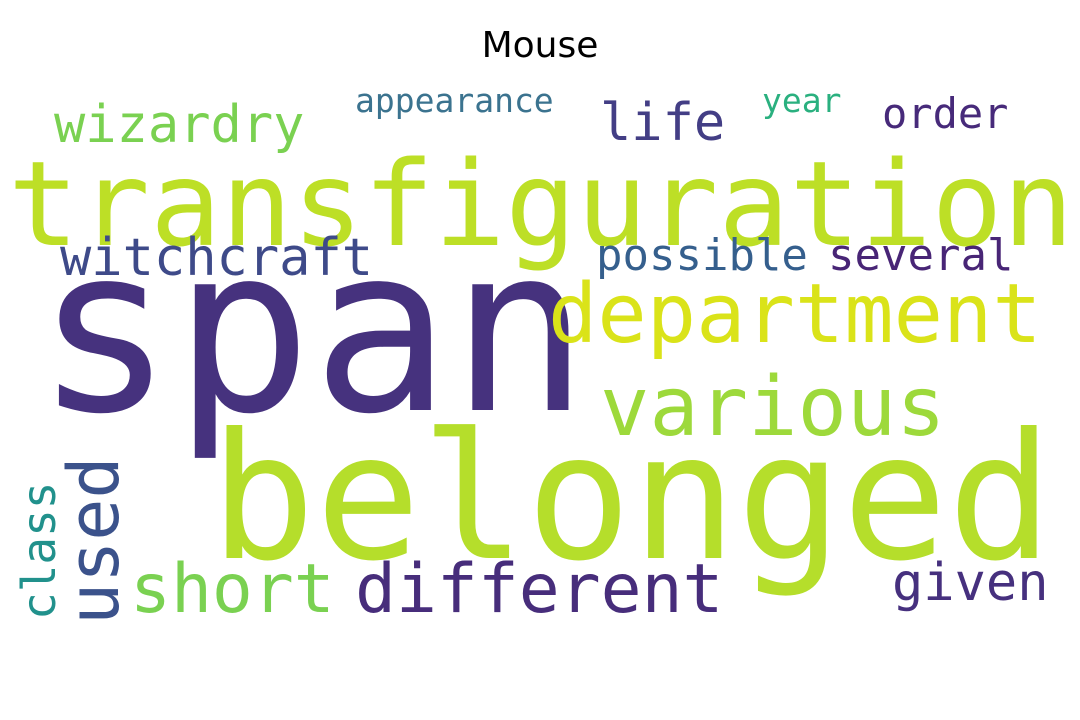 The height and width of the screenshot is (720, 1080). Describe the element at coordinates (970, 583) in the screenshot. I see `word-given: given` at that location.